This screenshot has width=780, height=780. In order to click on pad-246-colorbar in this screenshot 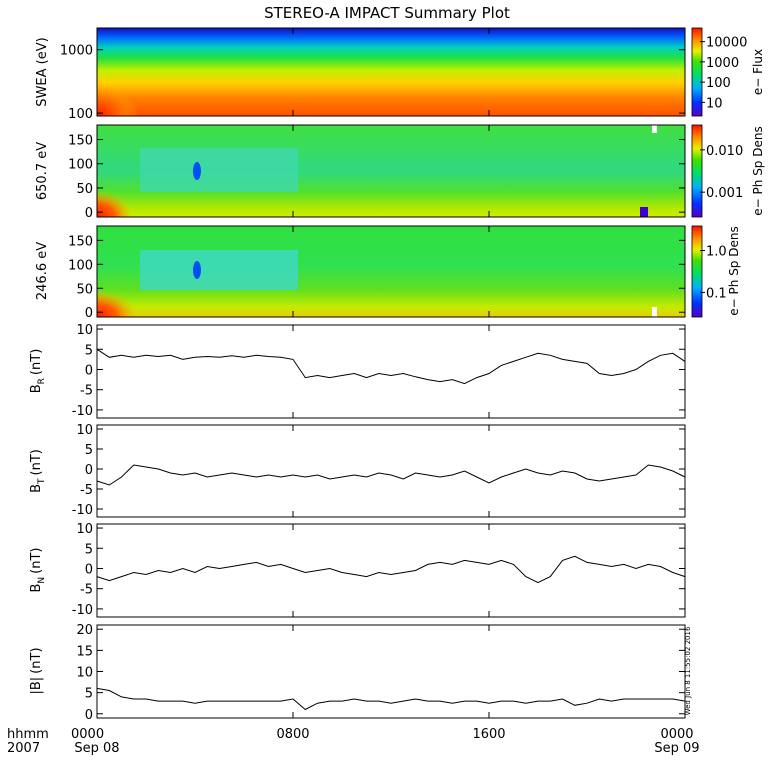, I will do `click(697, 271)`.